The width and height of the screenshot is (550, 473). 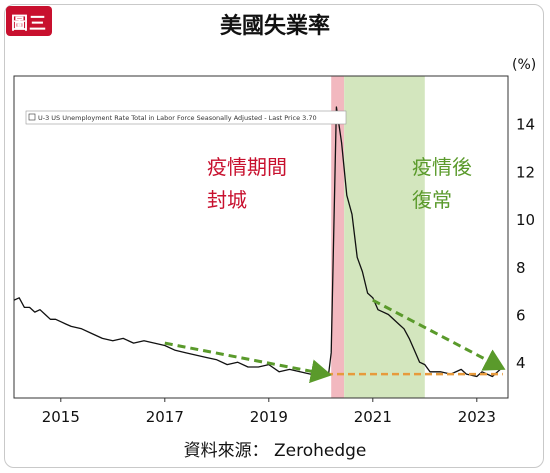 What do you see at coordinates (61, 417) in the screenshot?
I see `x-tick-label: 2015` at bounding box center [61, 417].